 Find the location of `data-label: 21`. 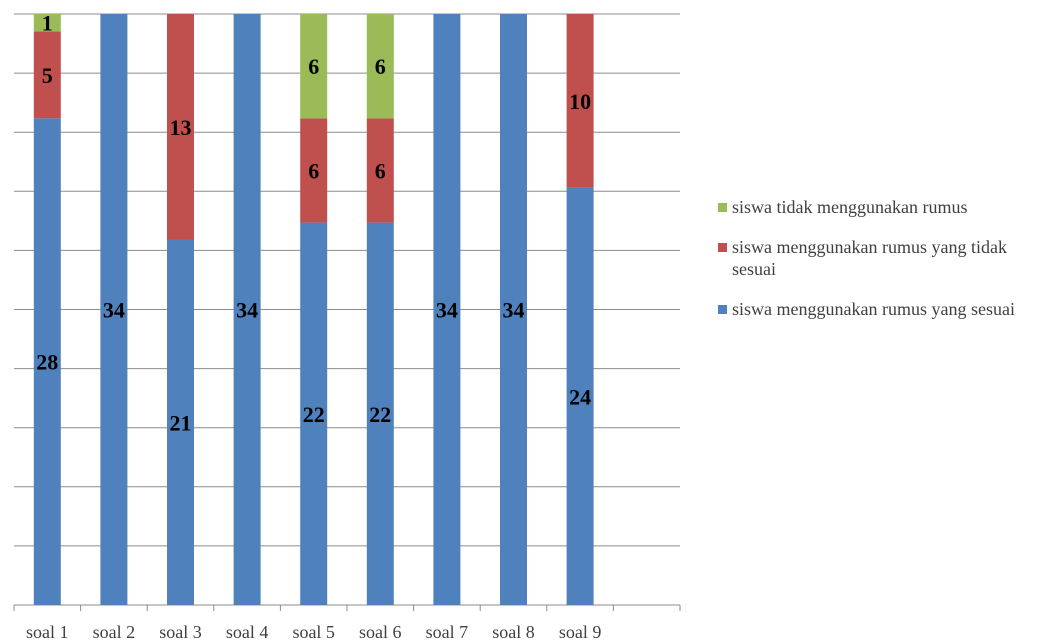

data-label: 21 is located at coordinates (181, 422).